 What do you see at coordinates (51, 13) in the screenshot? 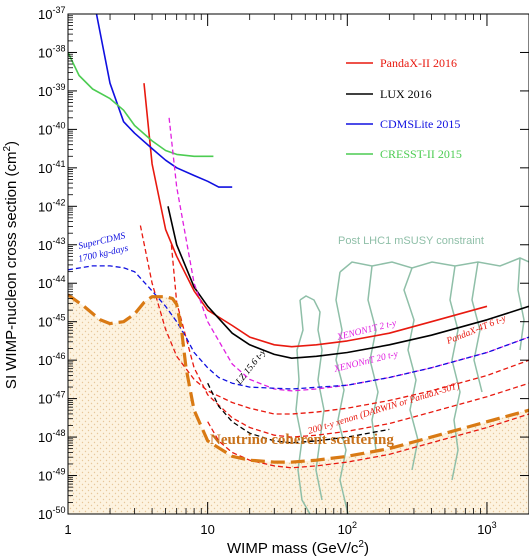
I see `y-tick-label: 10-37` at bounding box center [51, 13].